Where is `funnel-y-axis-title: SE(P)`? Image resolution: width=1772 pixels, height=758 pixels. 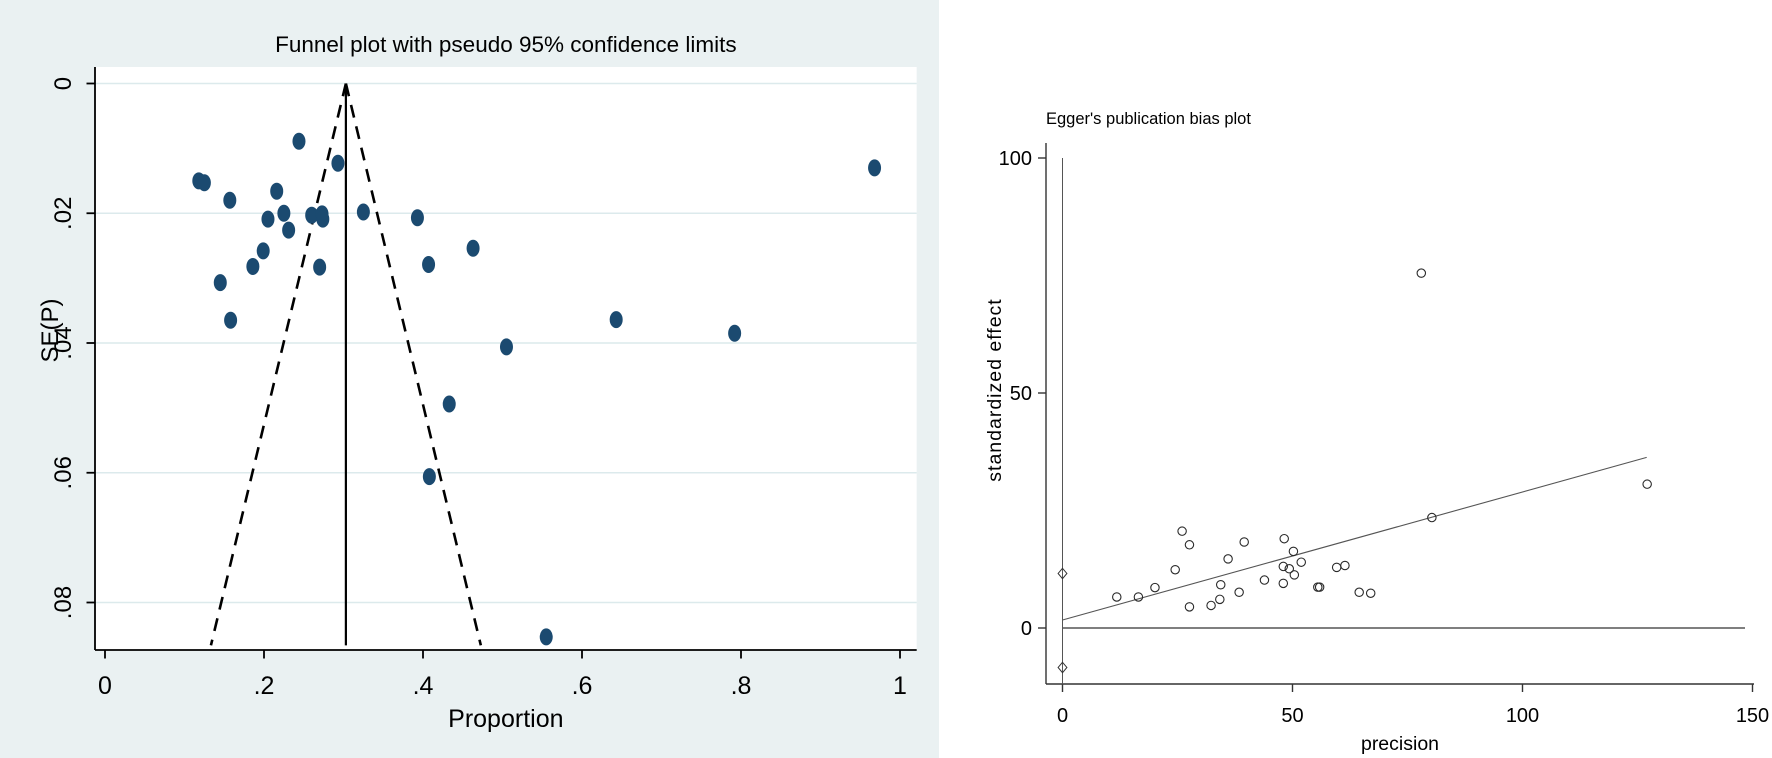
funnel-y-axis-title: SE(P) is located at coordinates (50, 330).